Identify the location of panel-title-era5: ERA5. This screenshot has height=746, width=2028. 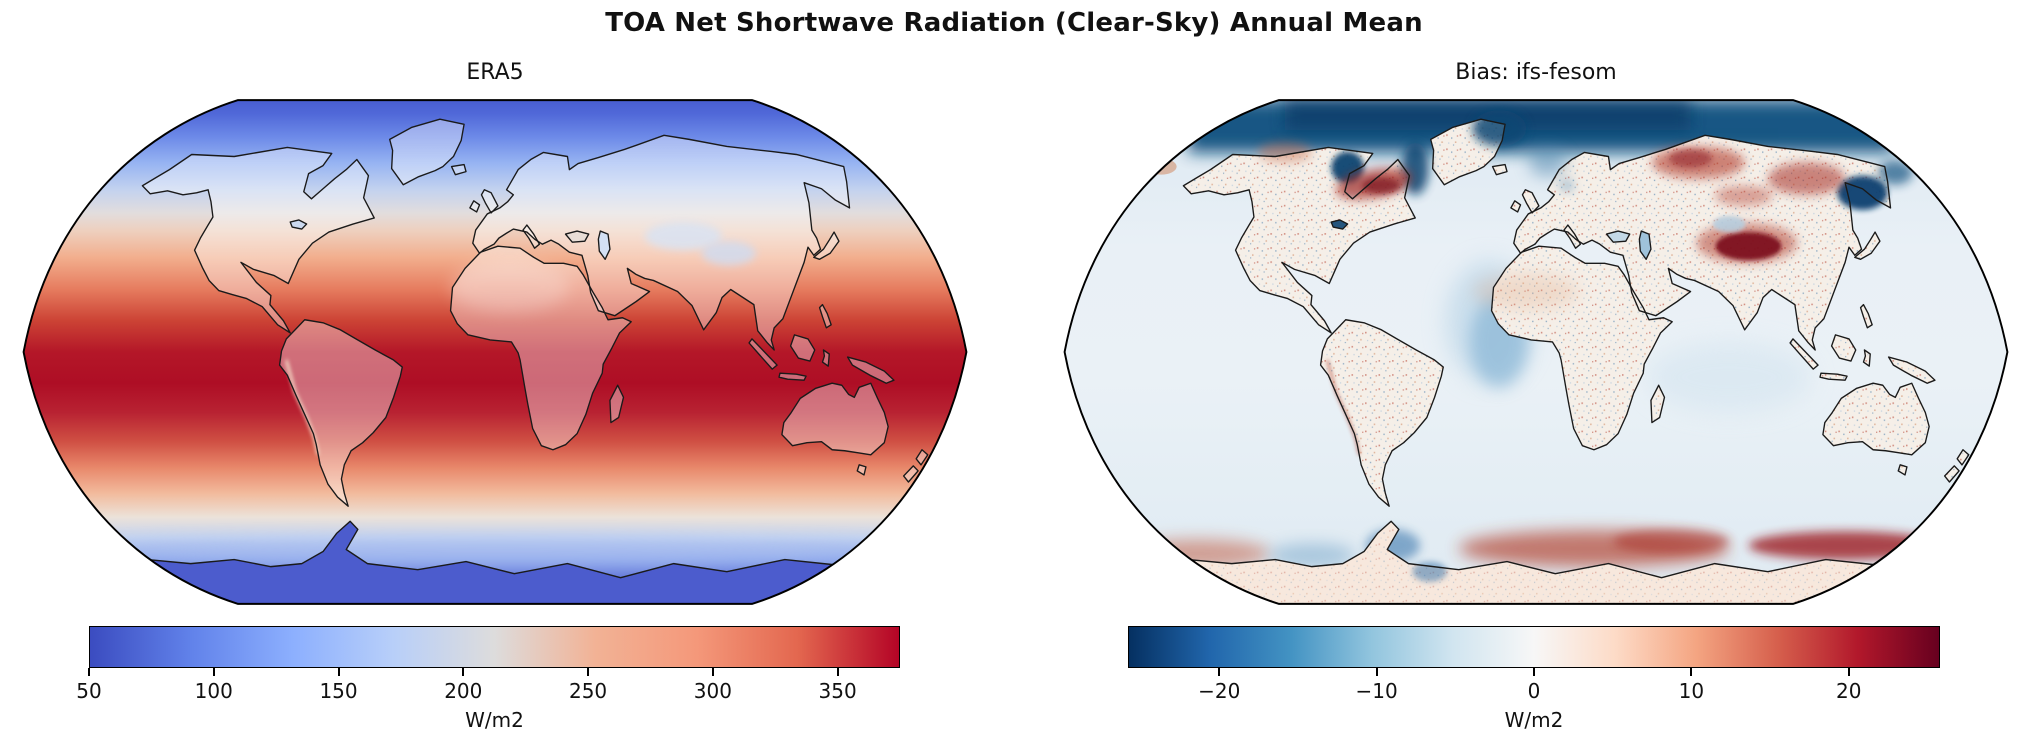
(495, 72).